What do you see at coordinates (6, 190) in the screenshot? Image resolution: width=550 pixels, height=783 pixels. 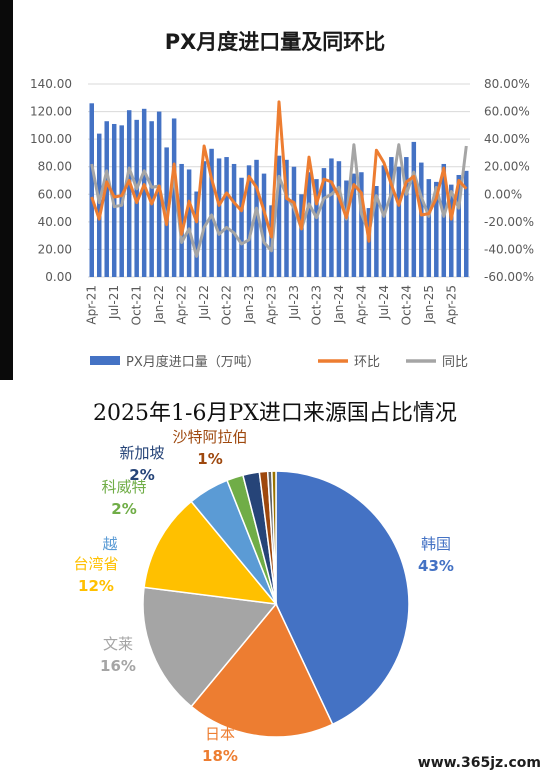 I see `black-edge-bar` at bounding box center [6, 190].